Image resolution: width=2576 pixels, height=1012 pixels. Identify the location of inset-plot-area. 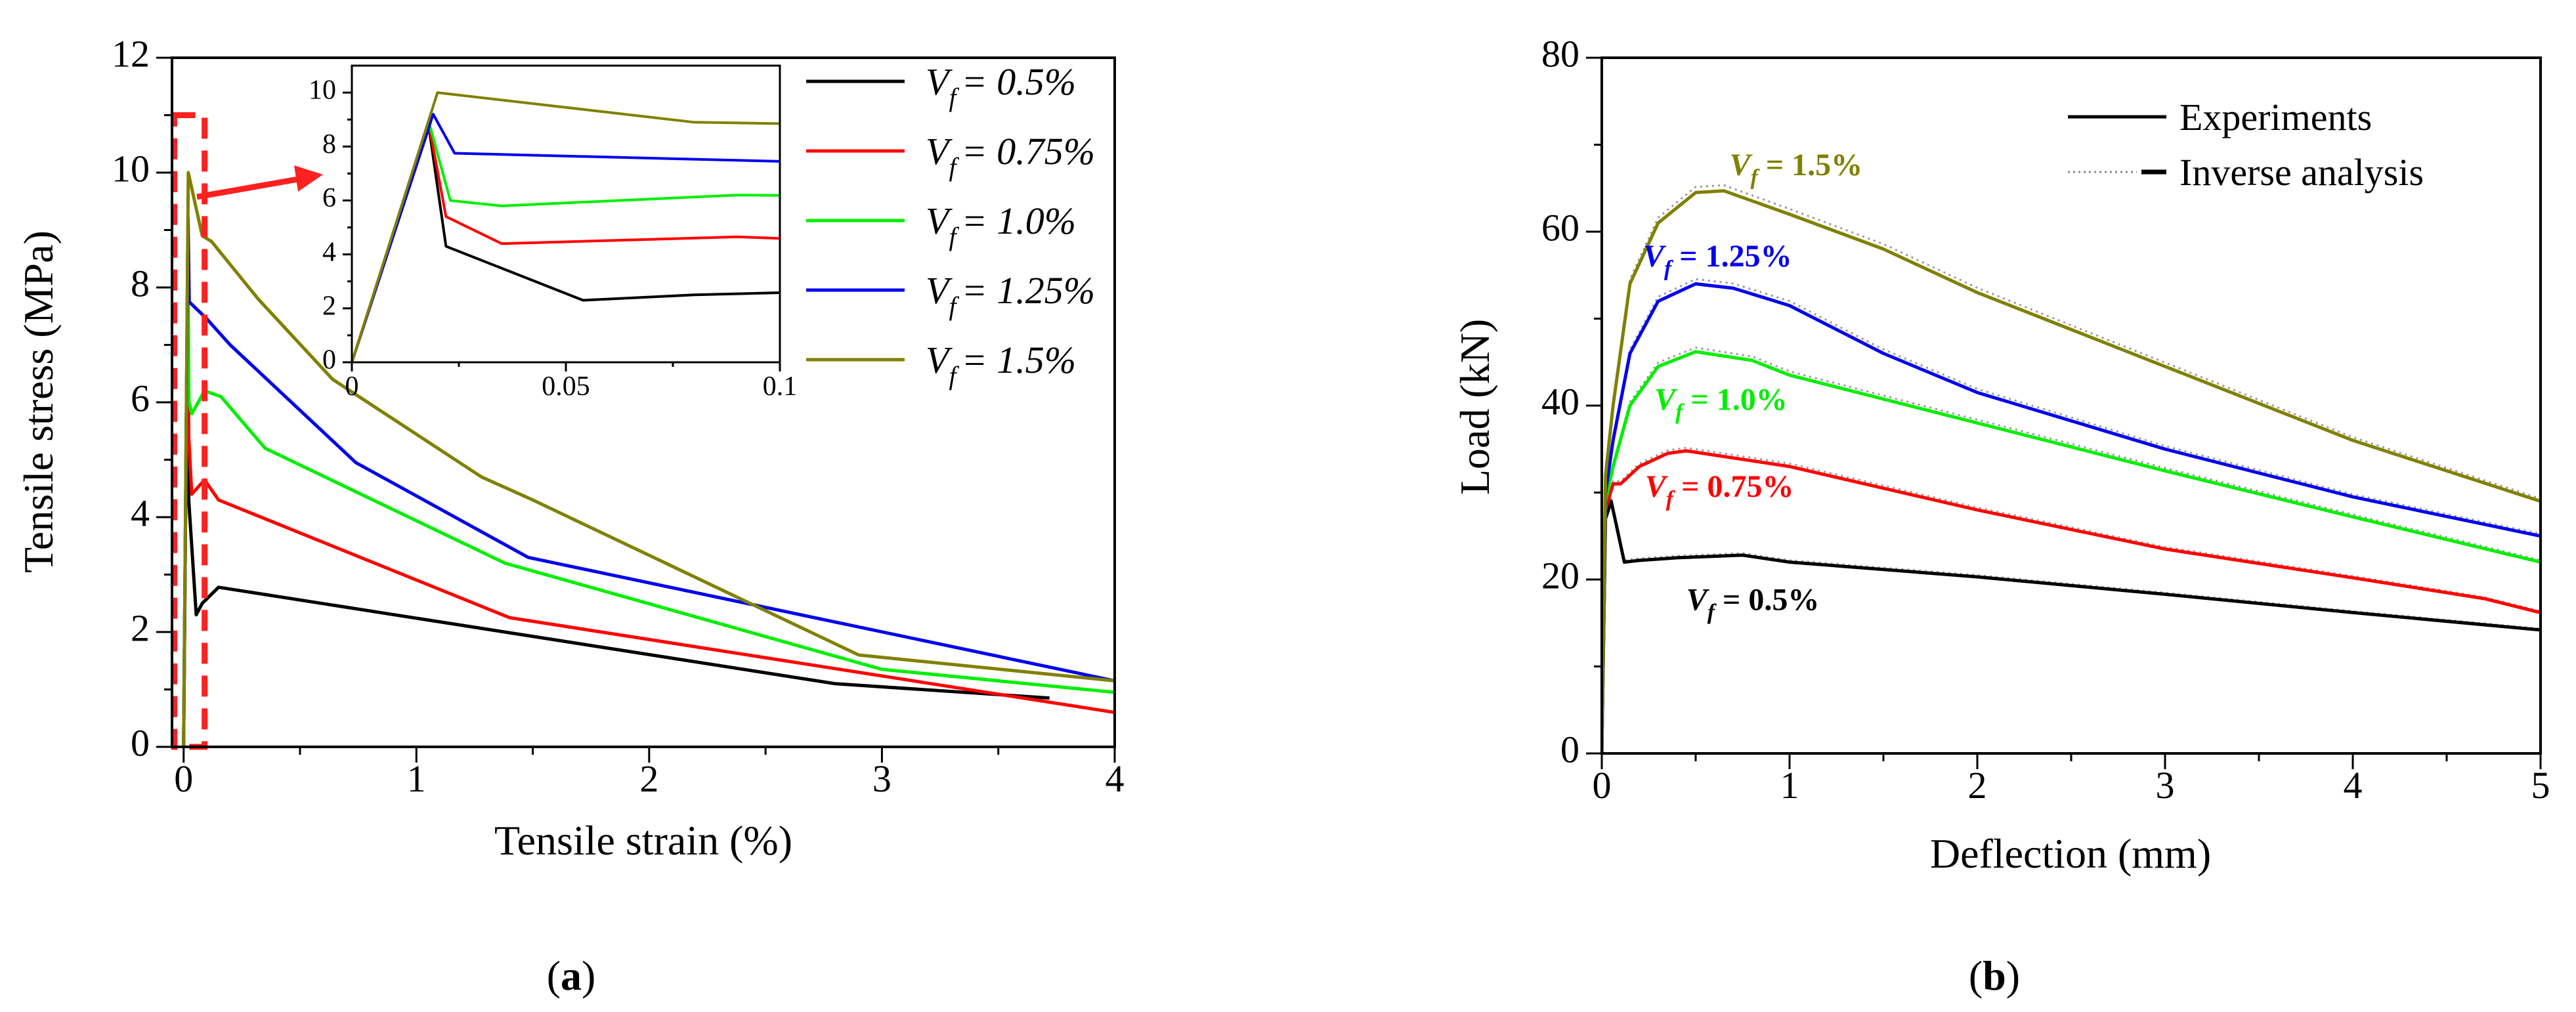
(566, 227).